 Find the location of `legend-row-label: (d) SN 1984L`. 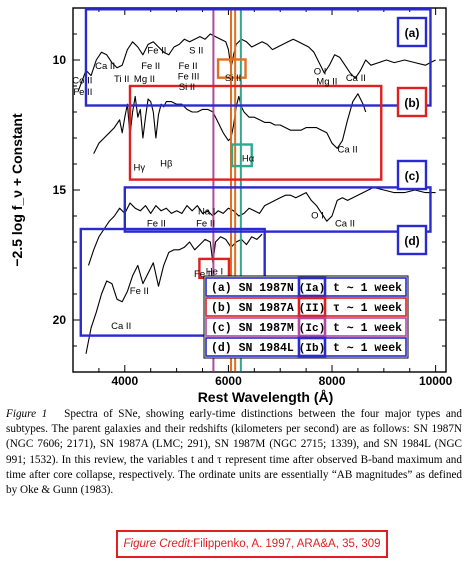

legend-row-label: (d) SN 1984L is located at coordinates (252, 348).